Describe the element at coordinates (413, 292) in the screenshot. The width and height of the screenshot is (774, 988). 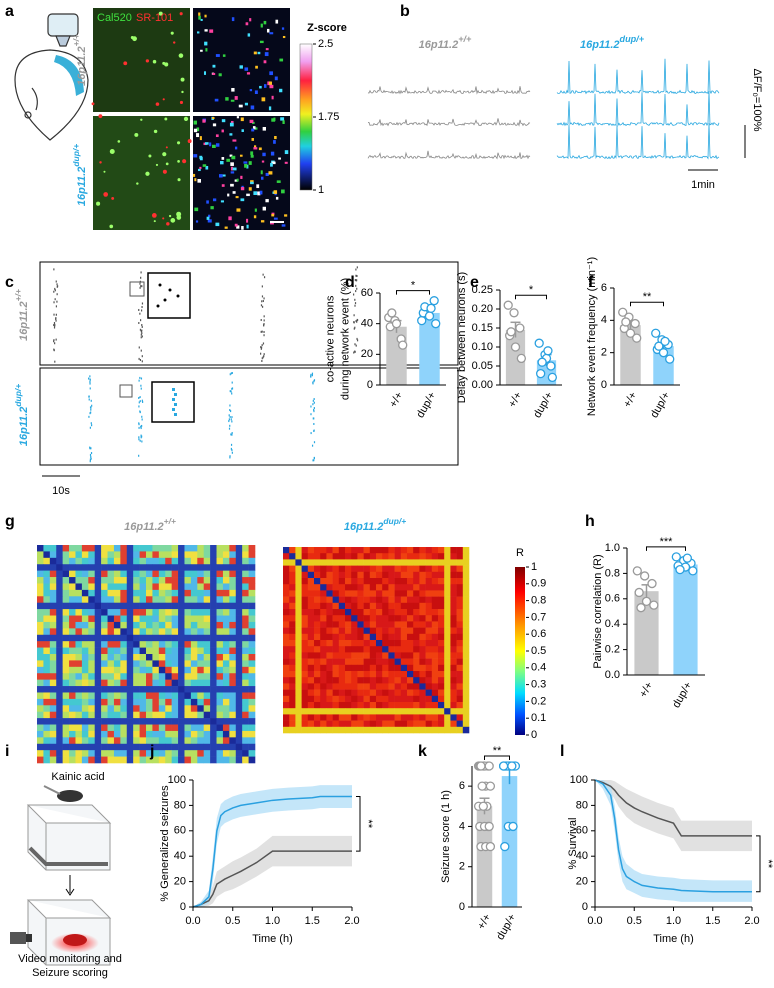
I see `significance-bracket` at that location.